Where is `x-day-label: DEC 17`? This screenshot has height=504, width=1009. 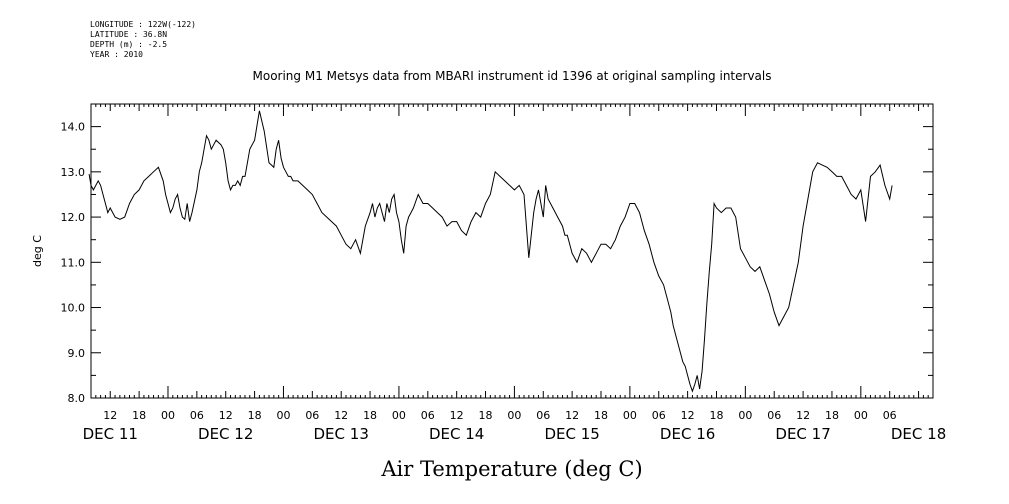 x-day-label: DEC 17 is located at coordinates (802, 434).